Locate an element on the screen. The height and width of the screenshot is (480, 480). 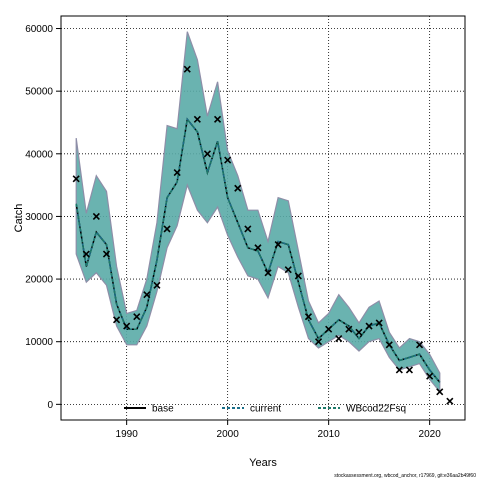
legend-label: WBcod22Fsq is located at coordinates (376, 409).